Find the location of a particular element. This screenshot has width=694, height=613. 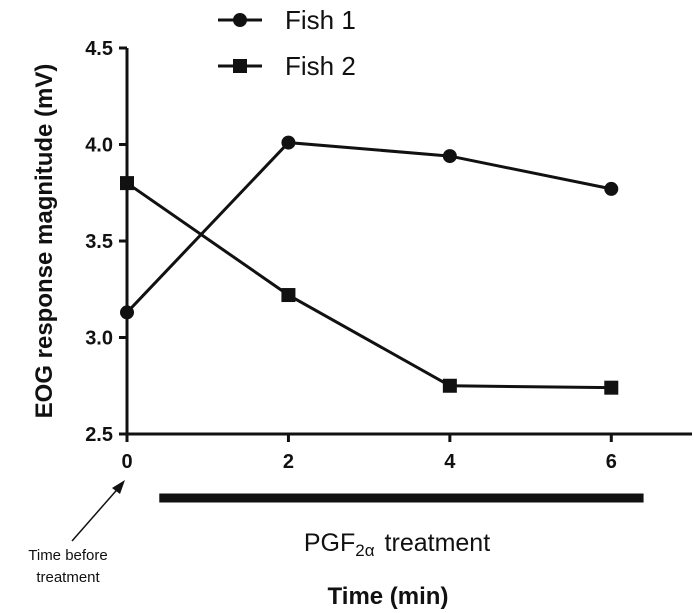

note-line-2: treatment is located at coordinates (68, 577).